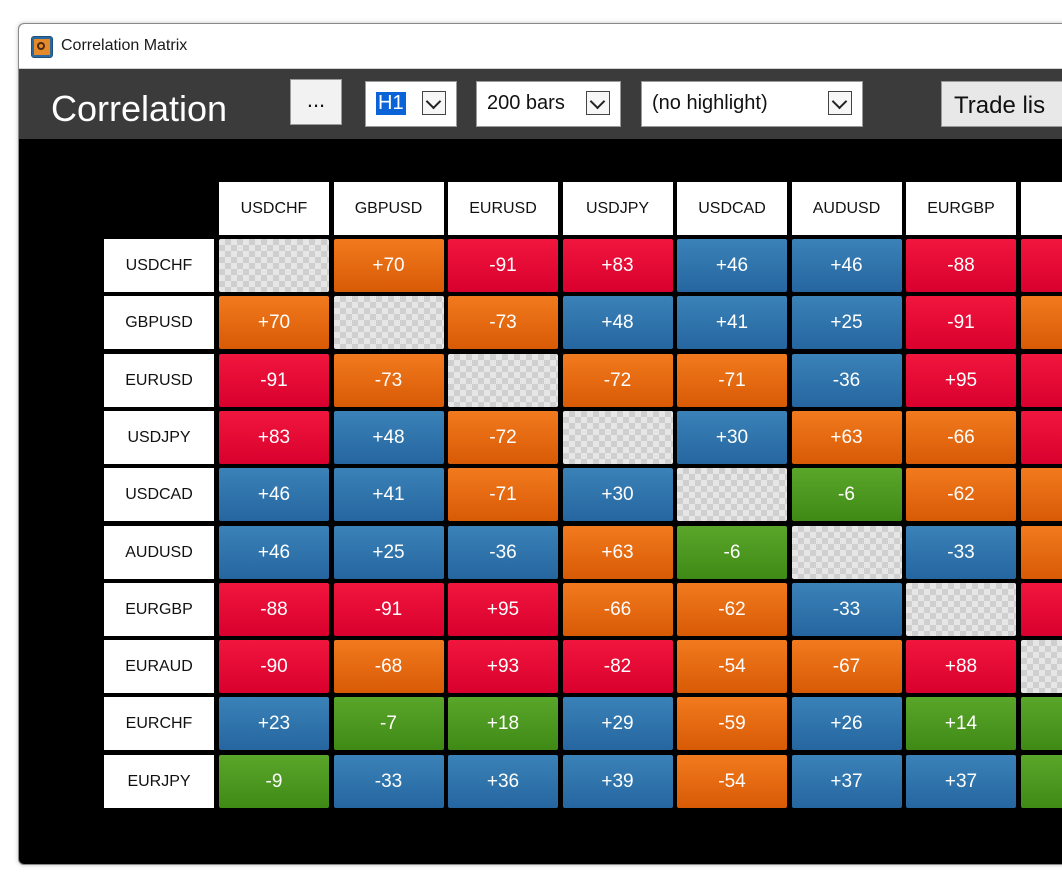 This screenshot has height=889, width=1062. I want to click on timeframe-value: H1, so click(391, 103).